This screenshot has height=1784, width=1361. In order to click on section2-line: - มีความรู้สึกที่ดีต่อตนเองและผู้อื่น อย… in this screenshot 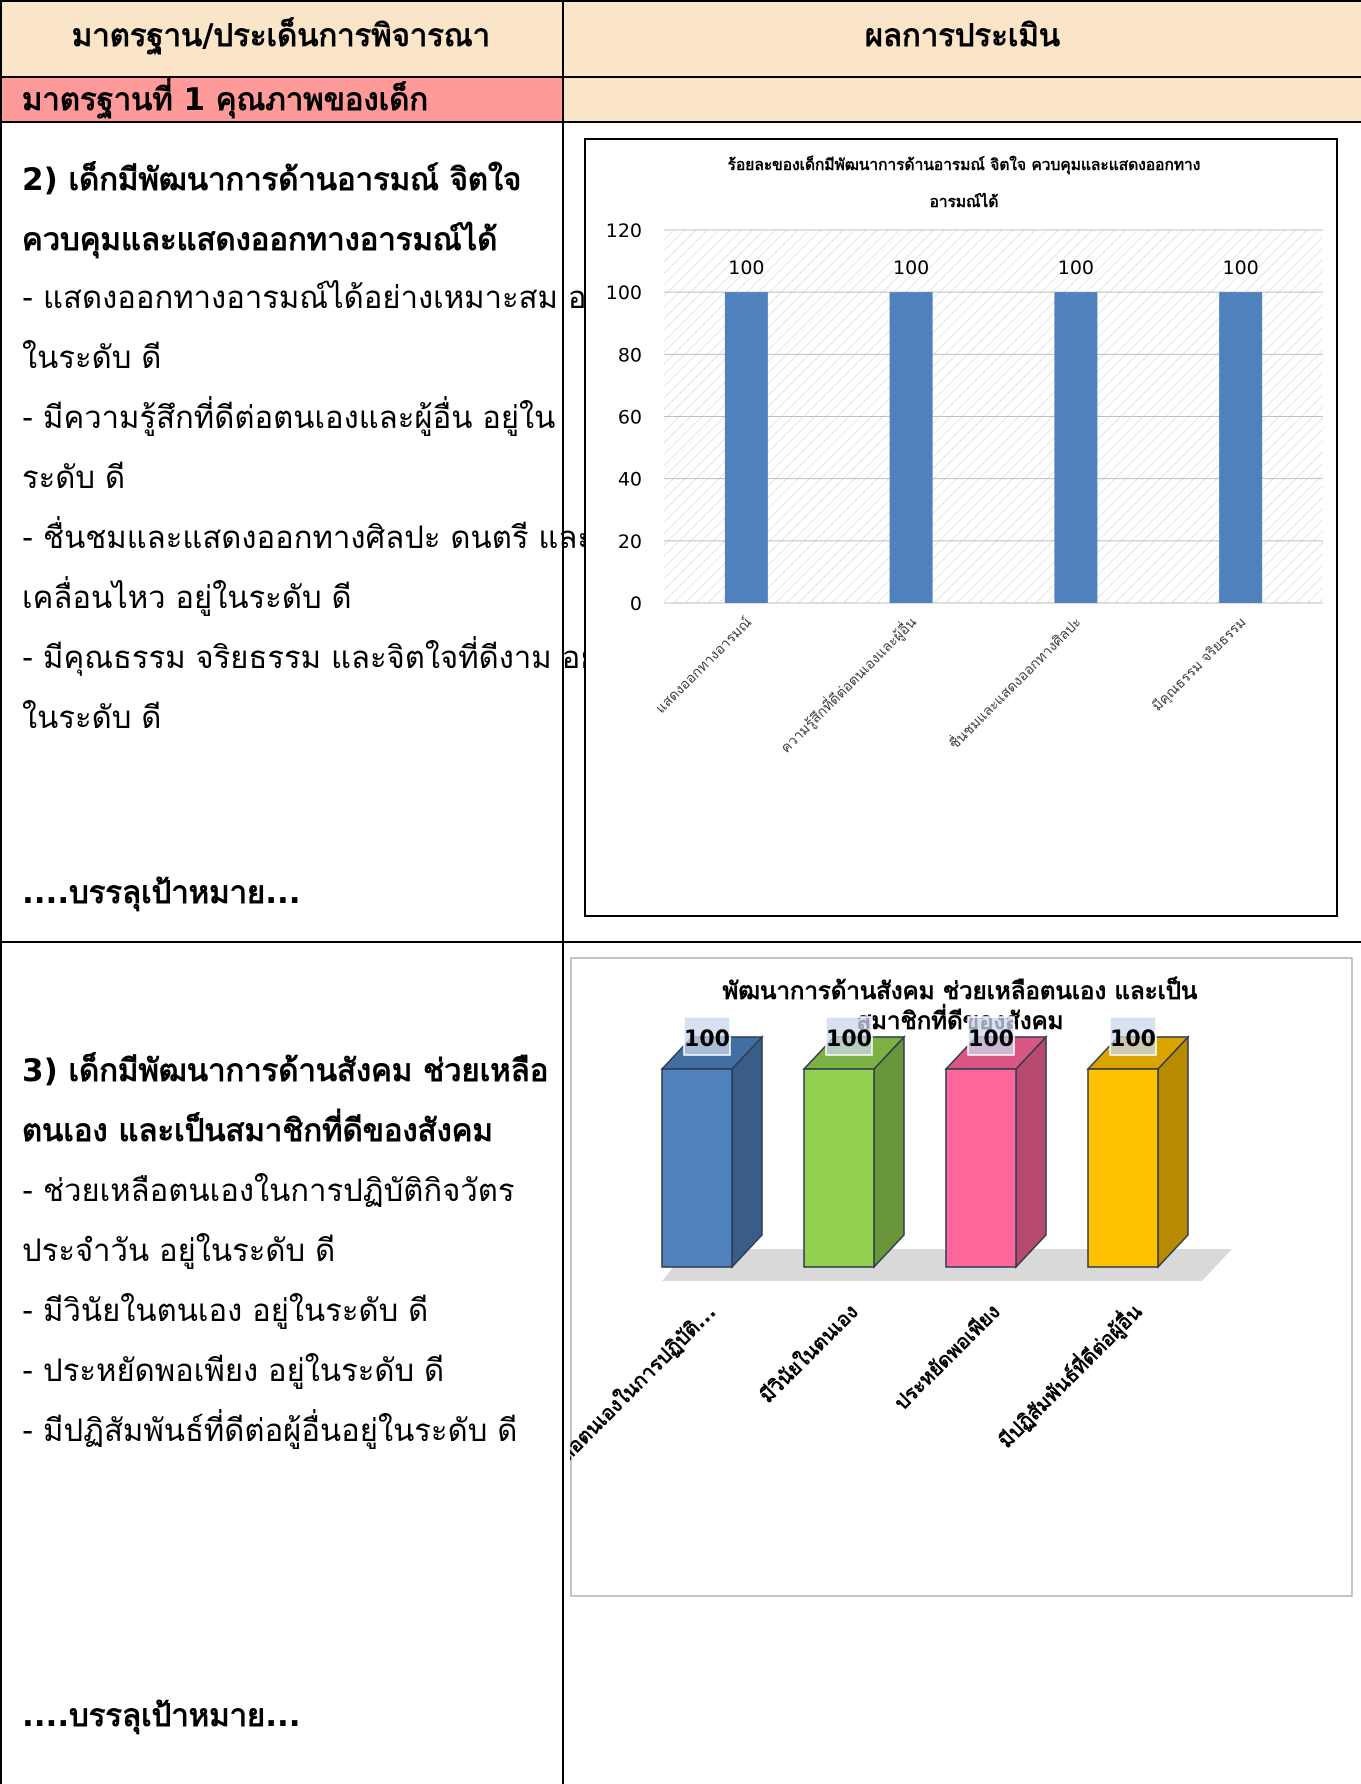, I will do `click(289, 418)`.